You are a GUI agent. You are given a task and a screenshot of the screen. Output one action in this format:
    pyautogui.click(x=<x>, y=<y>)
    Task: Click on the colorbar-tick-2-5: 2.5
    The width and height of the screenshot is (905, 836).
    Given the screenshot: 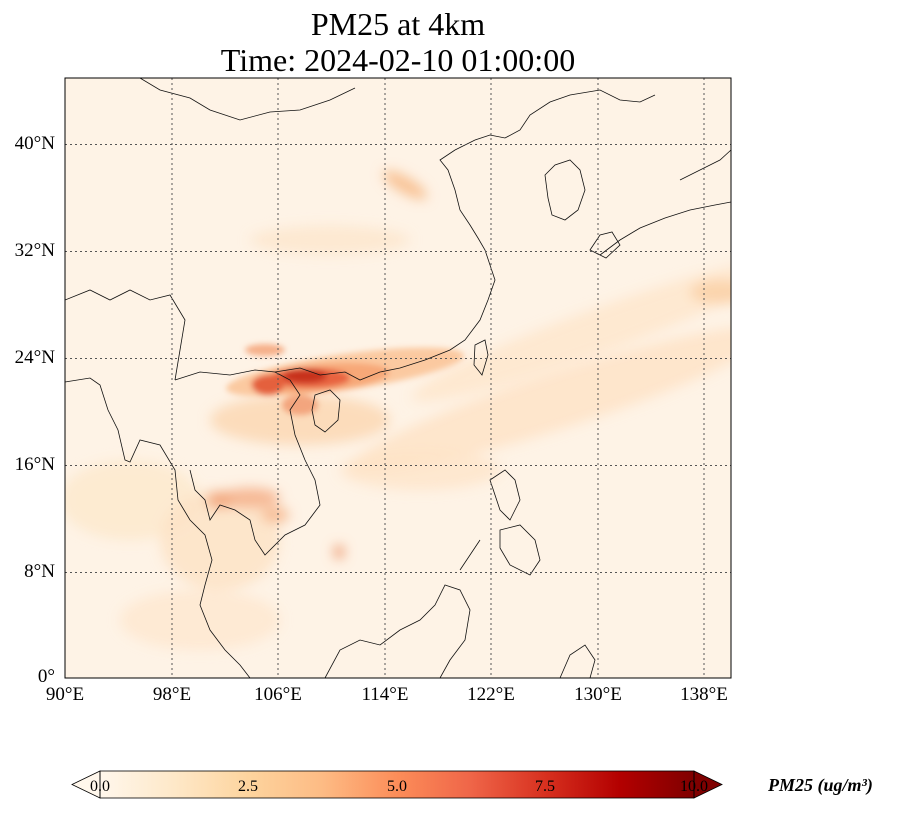 What is the action you would take?
    pyautogui.click(x=248, y=786)
    